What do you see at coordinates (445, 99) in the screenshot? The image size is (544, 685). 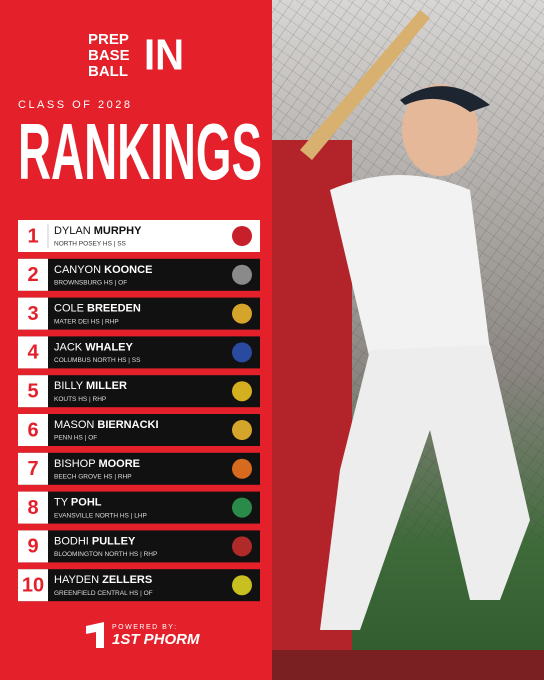 I see `cap` at bounding box center [445, 99].